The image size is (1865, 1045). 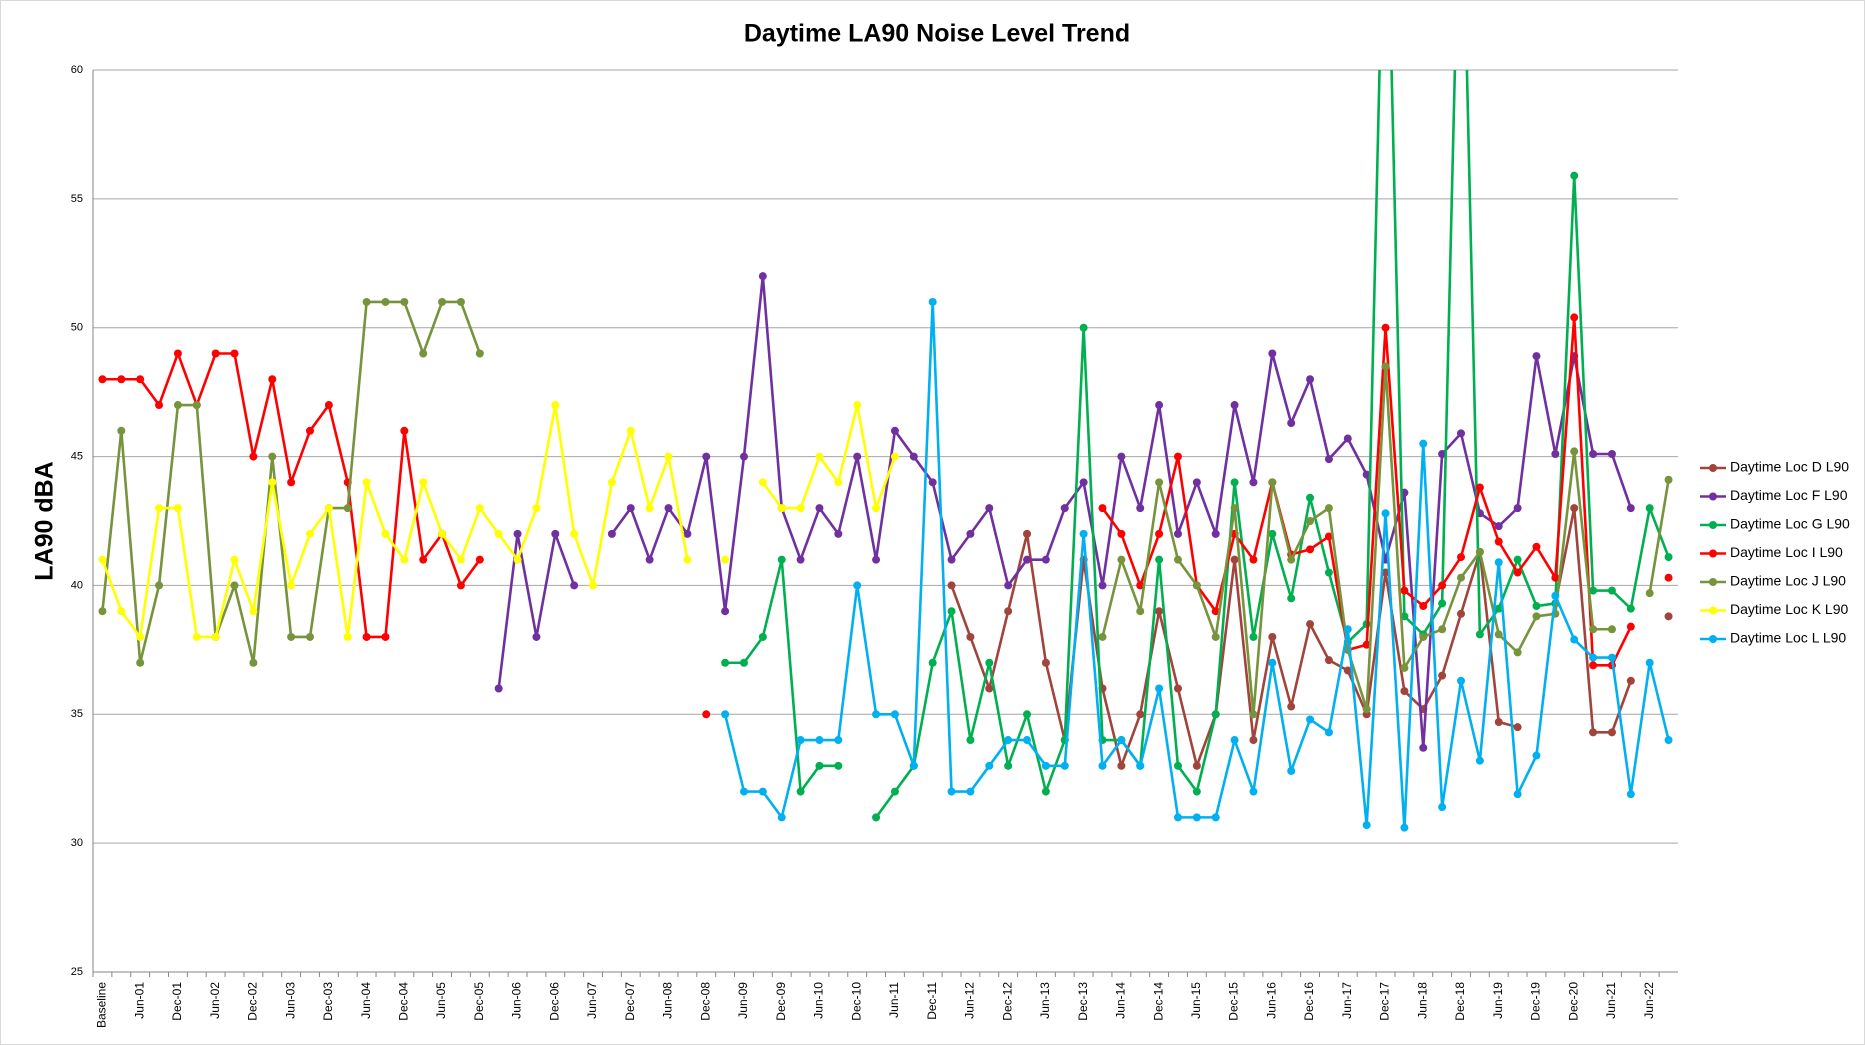 What do you see at coordinates (970, 1000) in the screenshot?
I see `x-tick-label: Jun-12` at bounding box center [970, 1000].